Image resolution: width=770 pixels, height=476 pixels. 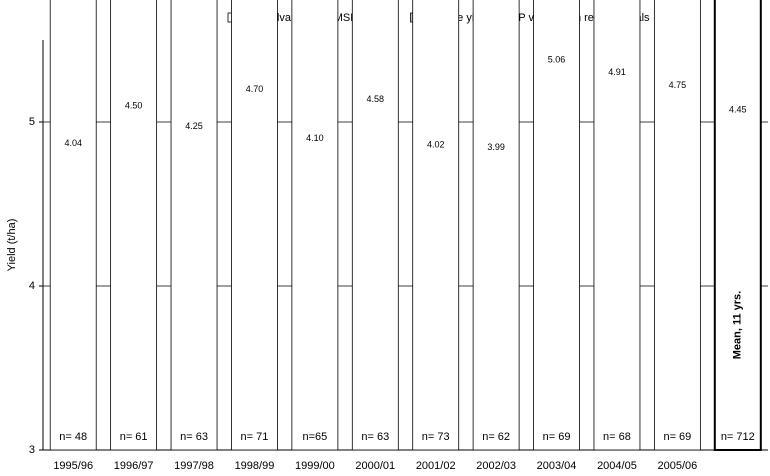 What do you see at coordinates (73, 143) in the screenshot?
I see `value-label: 4.04` at bounding box center [73, 143].